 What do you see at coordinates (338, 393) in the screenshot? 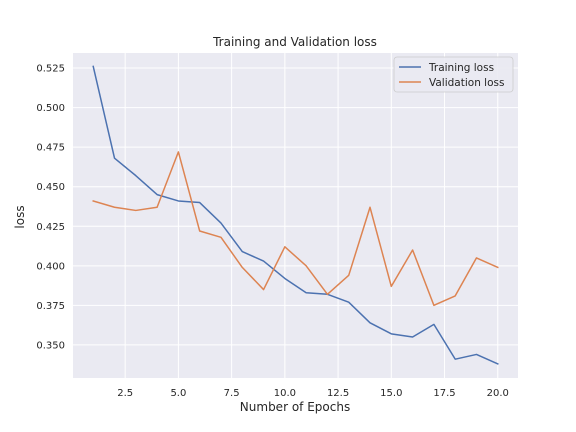
I see `x-tick-label: 12.5` at bounding box center [338, 393].